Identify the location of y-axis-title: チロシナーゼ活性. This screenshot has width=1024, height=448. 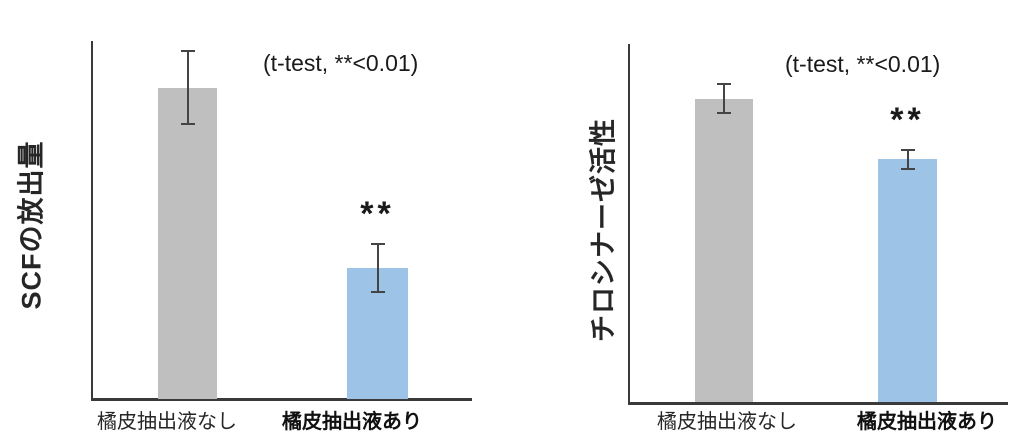
(603, 230).